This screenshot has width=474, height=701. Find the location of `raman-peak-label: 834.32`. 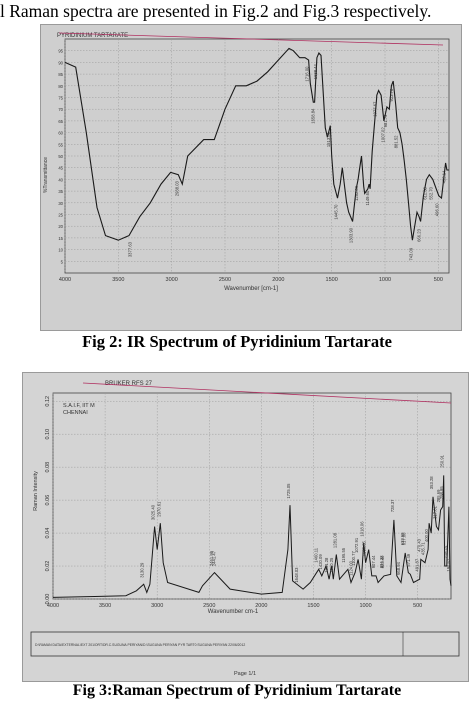

raman-peak-label: 834.32 is located at coordinates (381, 561).